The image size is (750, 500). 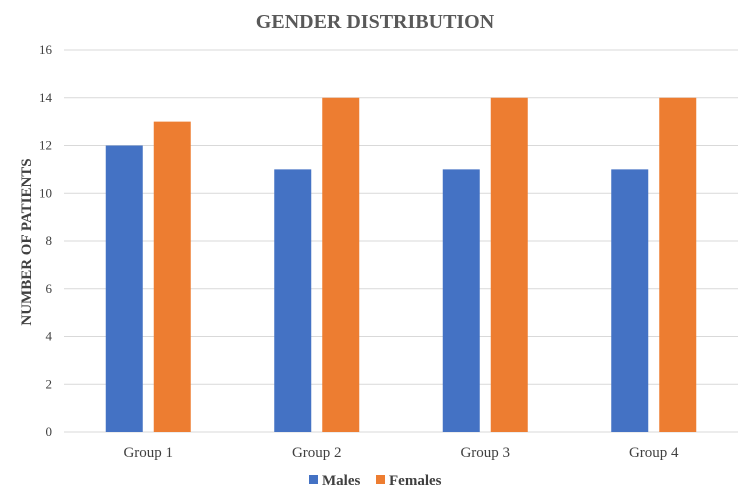 What do you see at coordinates (341, 481) in the screenshot?
I see `legend-label-males: Males` at bounding box center [341, 481].